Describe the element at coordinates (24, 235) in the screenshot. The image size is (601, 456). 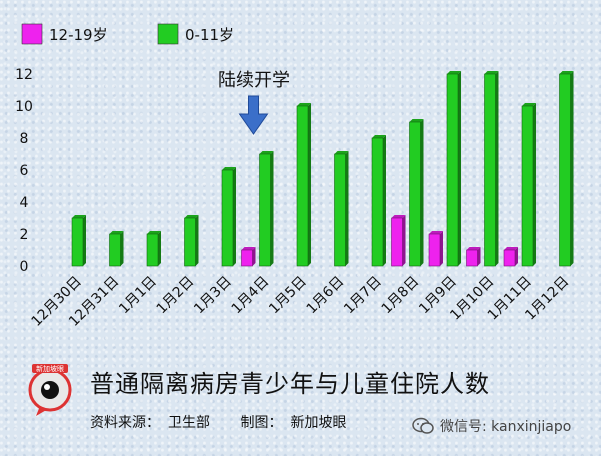
I see `y-tick-label: 2` at that location.